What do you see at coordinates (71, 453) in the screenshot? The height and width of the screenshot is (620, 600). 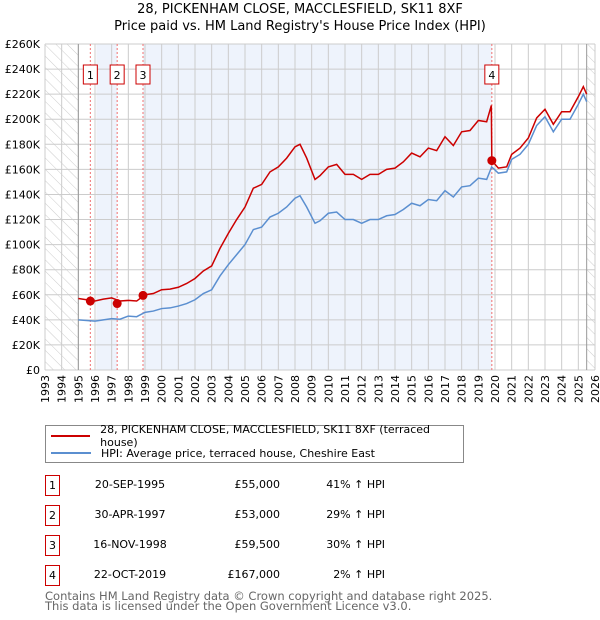 I see `legend-swatch-blue` at bounding box center [71, 453].